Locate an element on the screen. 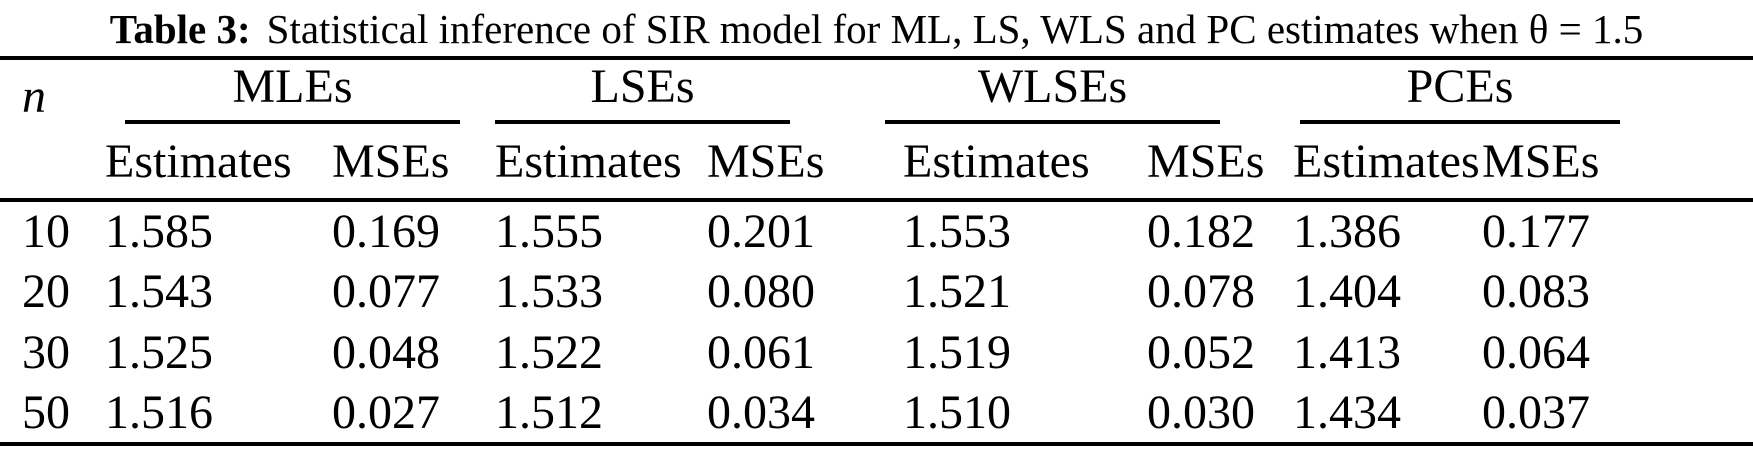 The height and width of the screenshot is (464, 1753). cell-mle-estimate: 1.525 is located at coordinates (159, 352).